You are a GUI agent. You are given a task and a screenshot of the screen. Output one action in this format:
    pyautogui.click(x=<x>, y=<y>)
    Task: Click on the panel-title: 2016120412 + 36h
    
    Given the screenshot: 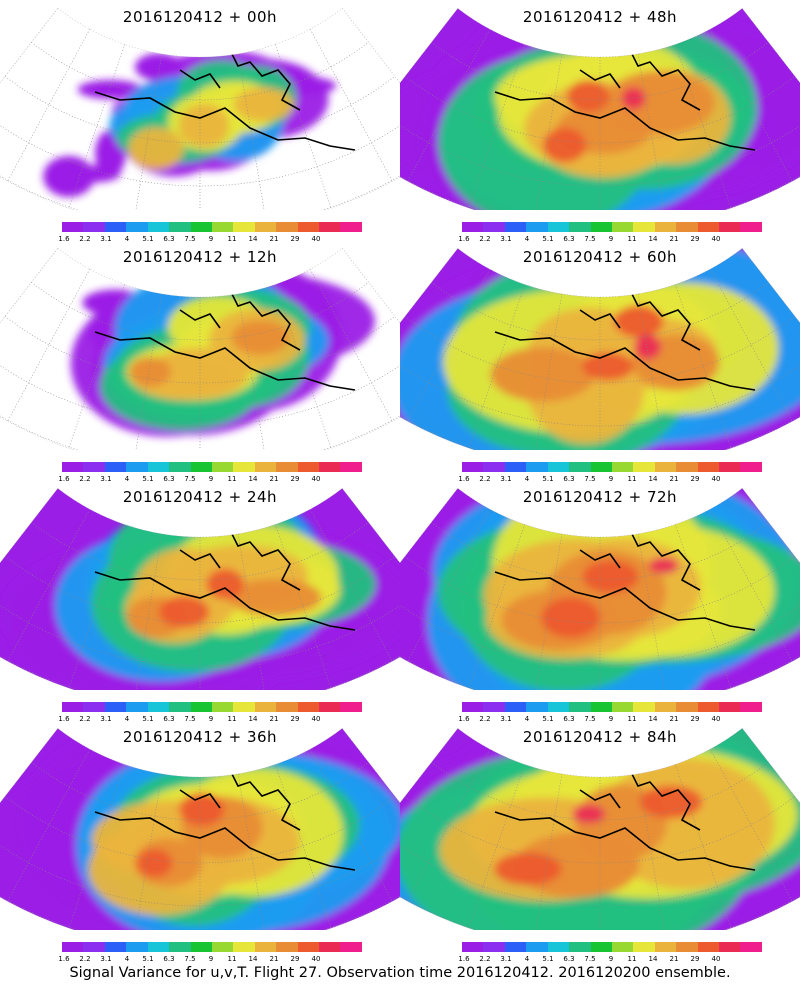 What is the action you would take?
    pyautogui.click(x=200, y=737)
    